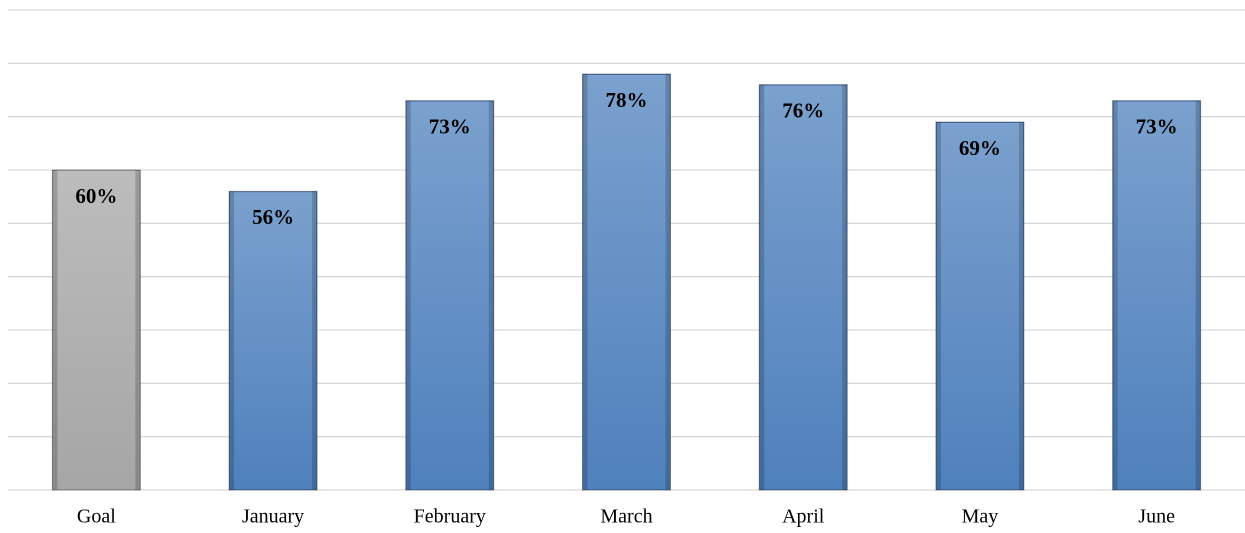  I want to click on x-tick-label: January, so click(273, 517).